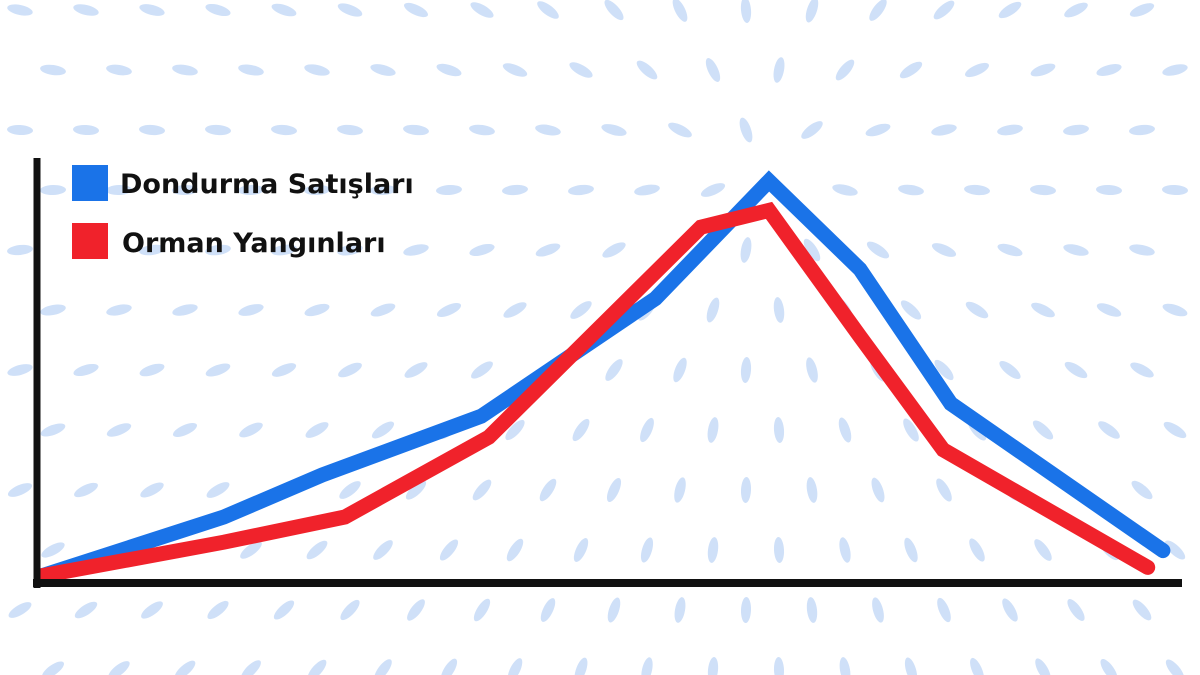 The width and height of the screenshot is (1200, 675). I want to click on legend-label-dondurma-satislari: Dondurma Satışları, so click(267, 184).